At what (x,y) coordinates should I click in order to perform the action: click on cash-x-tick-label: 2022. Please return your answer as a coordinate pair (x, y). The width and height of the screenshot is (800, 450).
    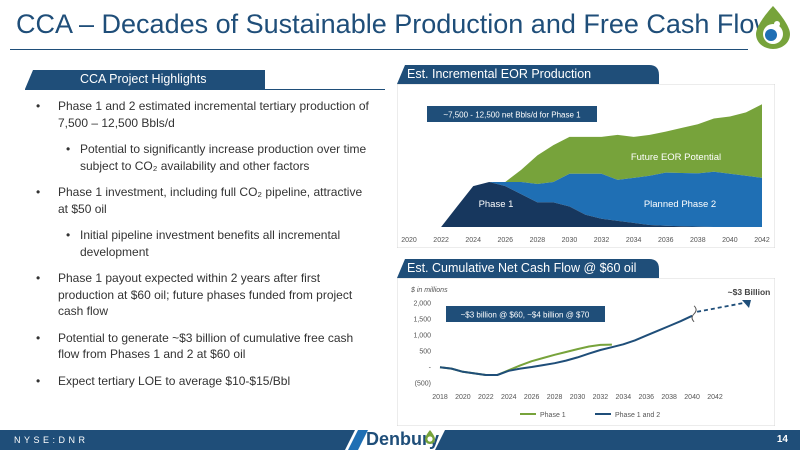
    Looking at the image, I should click on (486, 397).